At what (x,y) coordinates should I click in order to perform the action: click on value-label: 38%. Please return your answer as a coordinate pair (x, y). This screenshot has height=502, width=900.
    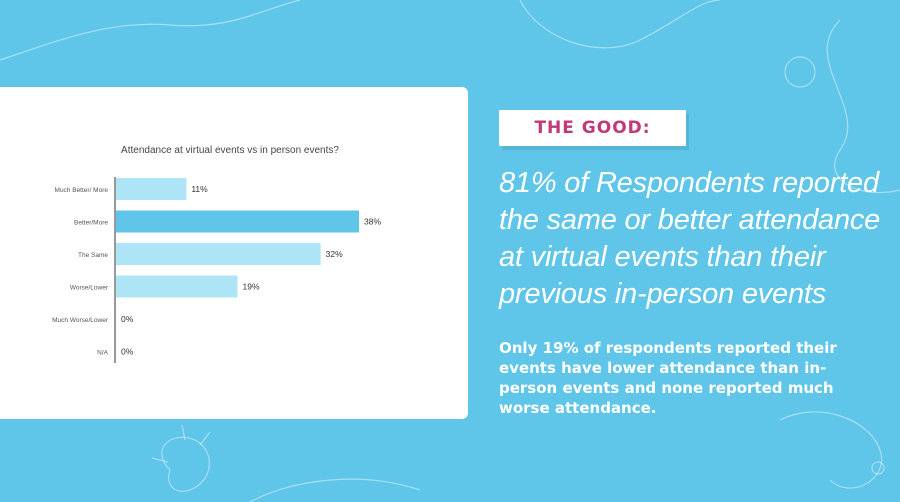
    Looking at the image, I should click on (372, 222).